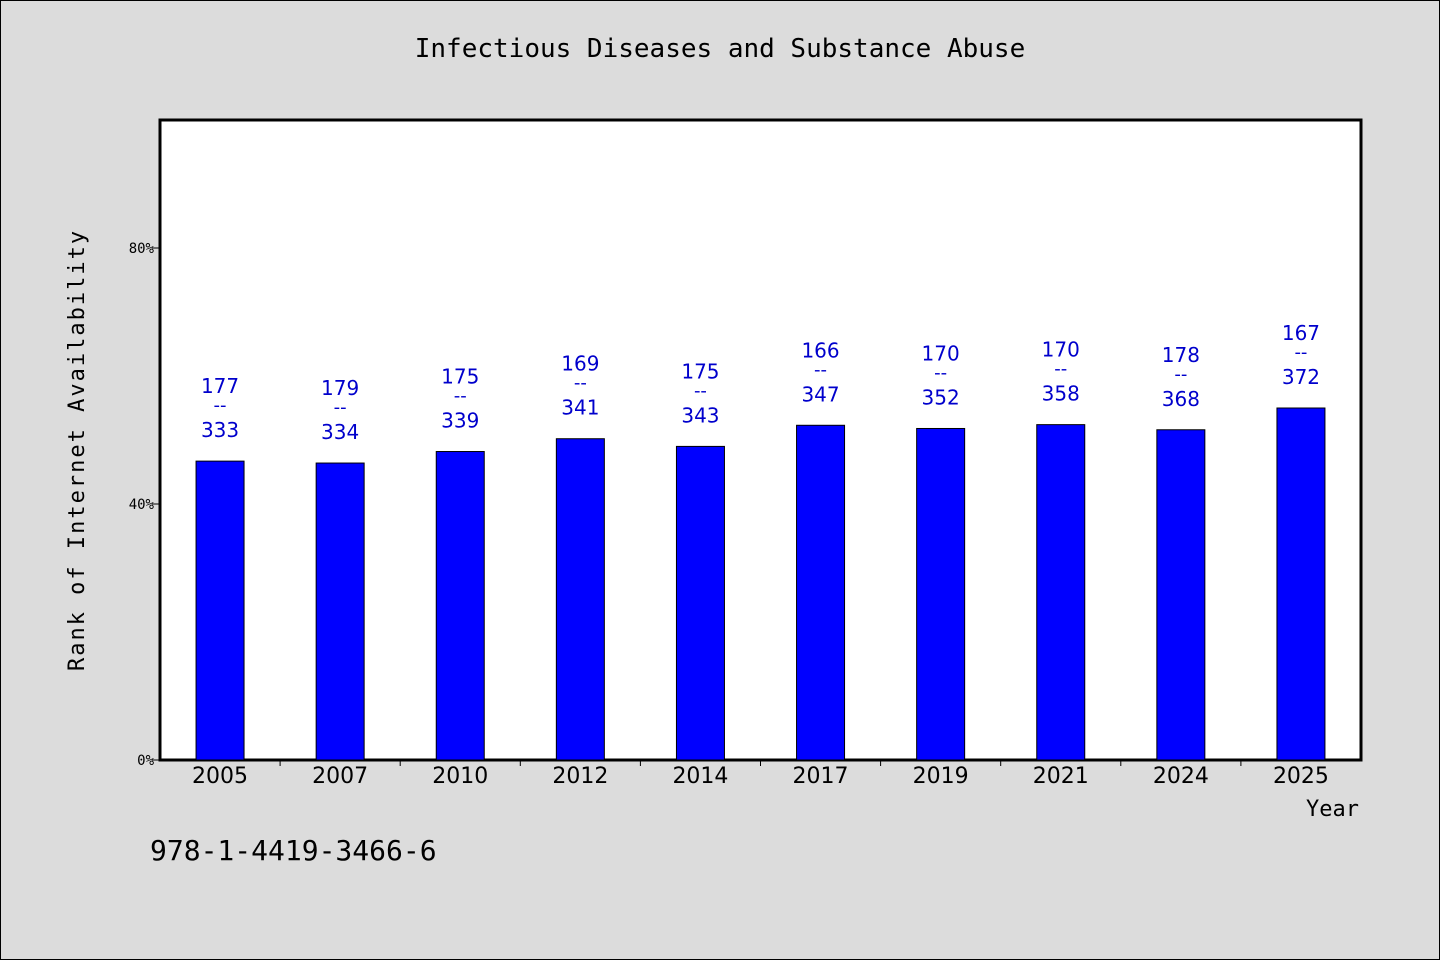 The height and width of the screenshot is (960, 1440). What do you see at coordinates (77, 450) in the screenshot?
I see `y-axis-label: Rank of Internet Availability` at bounding box center [77, 450].